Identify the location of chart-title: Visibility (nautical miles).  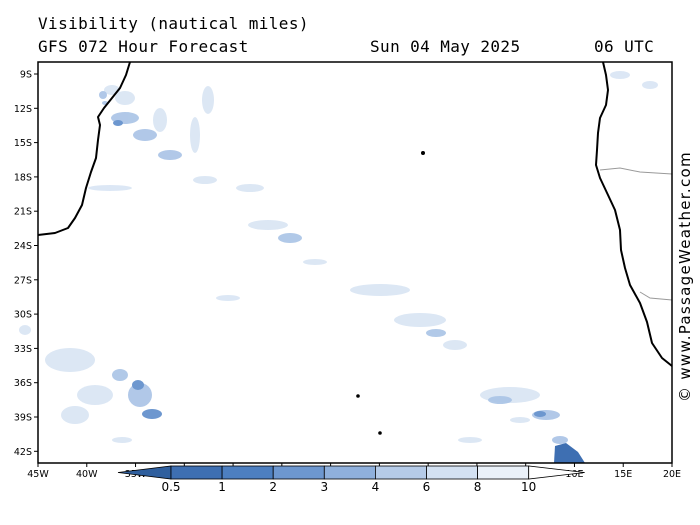
(173, 23).